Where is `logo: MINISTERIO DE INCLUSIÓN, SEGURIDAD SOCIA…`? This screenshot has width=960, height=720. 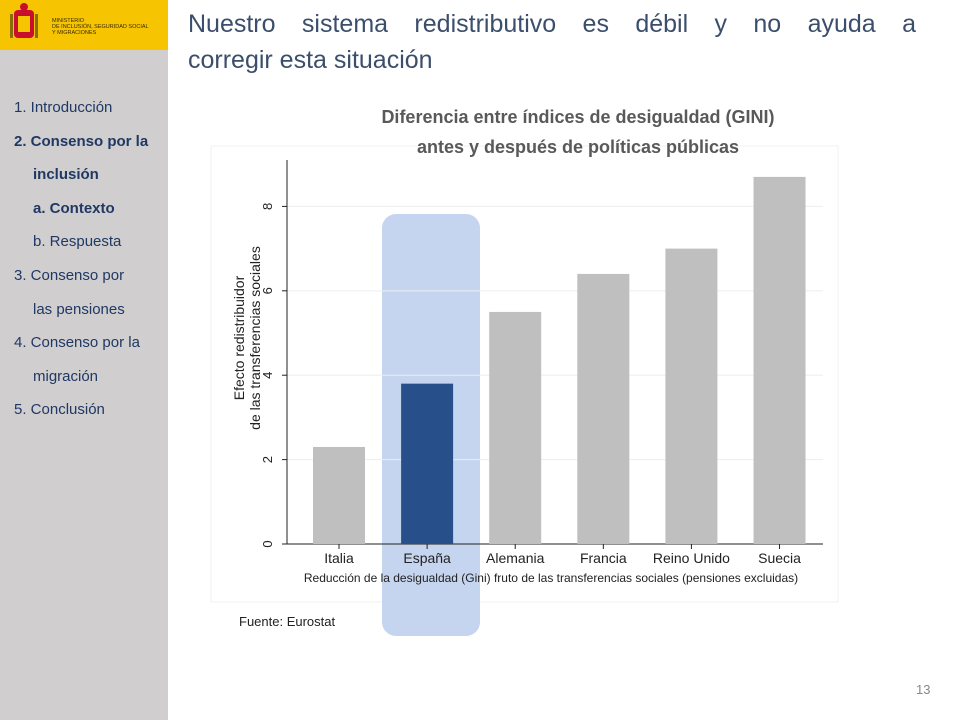
logo: MINISTERIO DE INCLUSIÓN, SEGURIDAD SOCIA… is located at coordinates (84, 25).